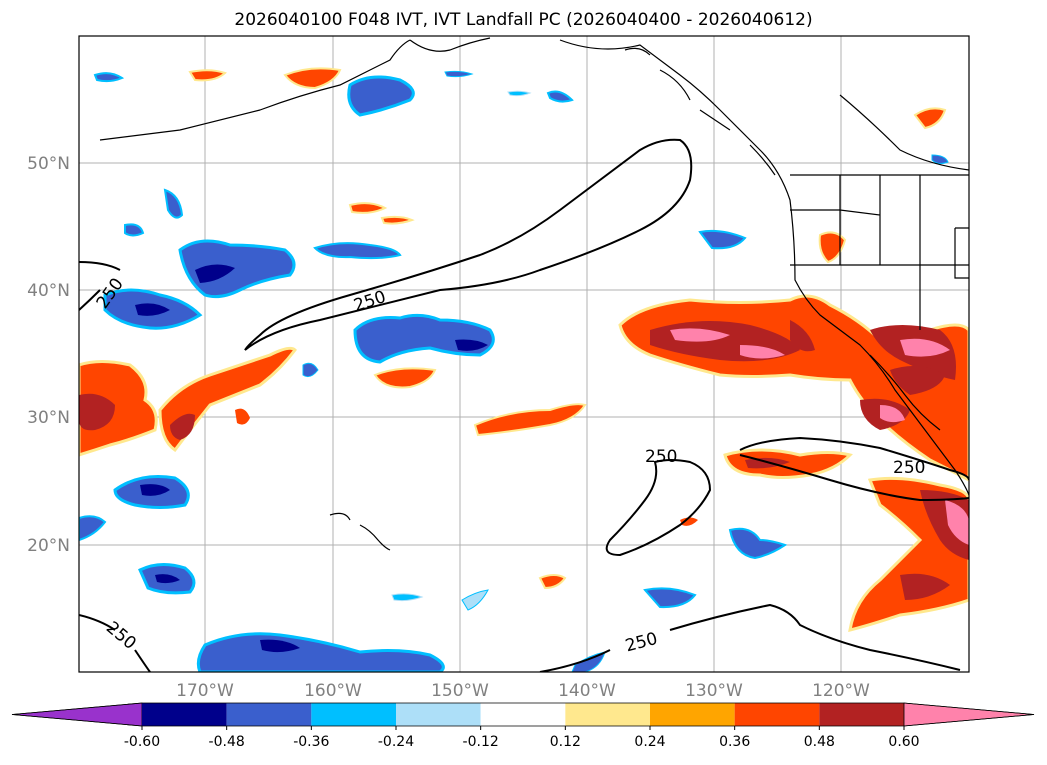 The width and height of the screenshot is (1047, 765). Describe the element at coordinates (227, 742) in the screenshot. I see `colorbar-tick-label: -0.48` at that location.